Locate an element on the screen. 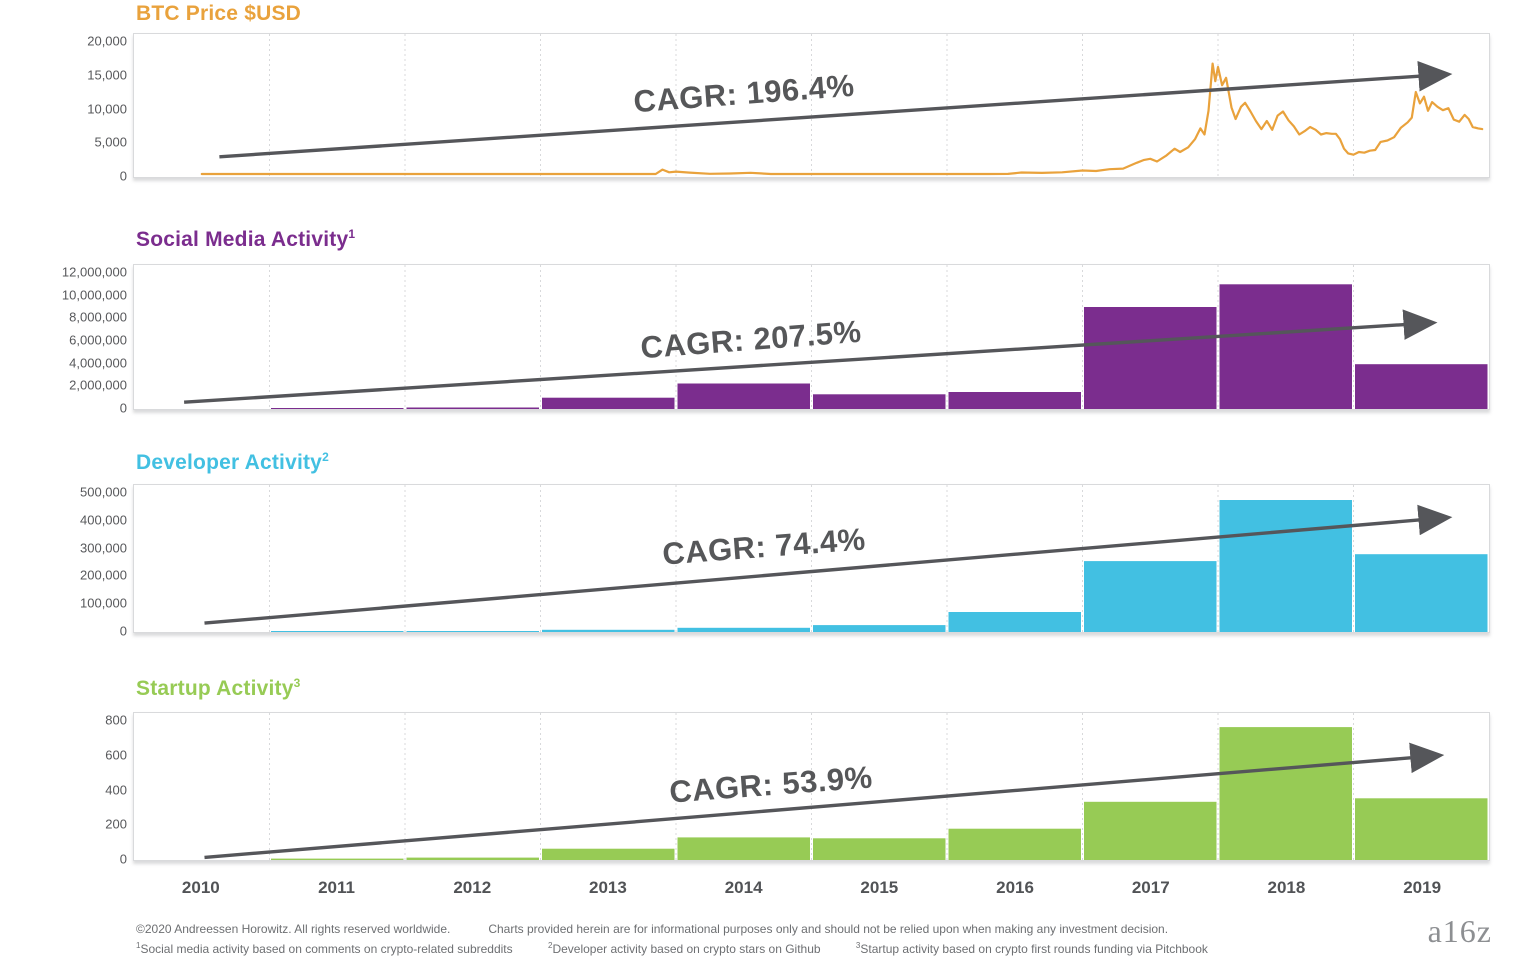 The width and height of the screenshot is (1536, 963). y-tick-label: 12,000,000 is located at coordinates (94, 272).